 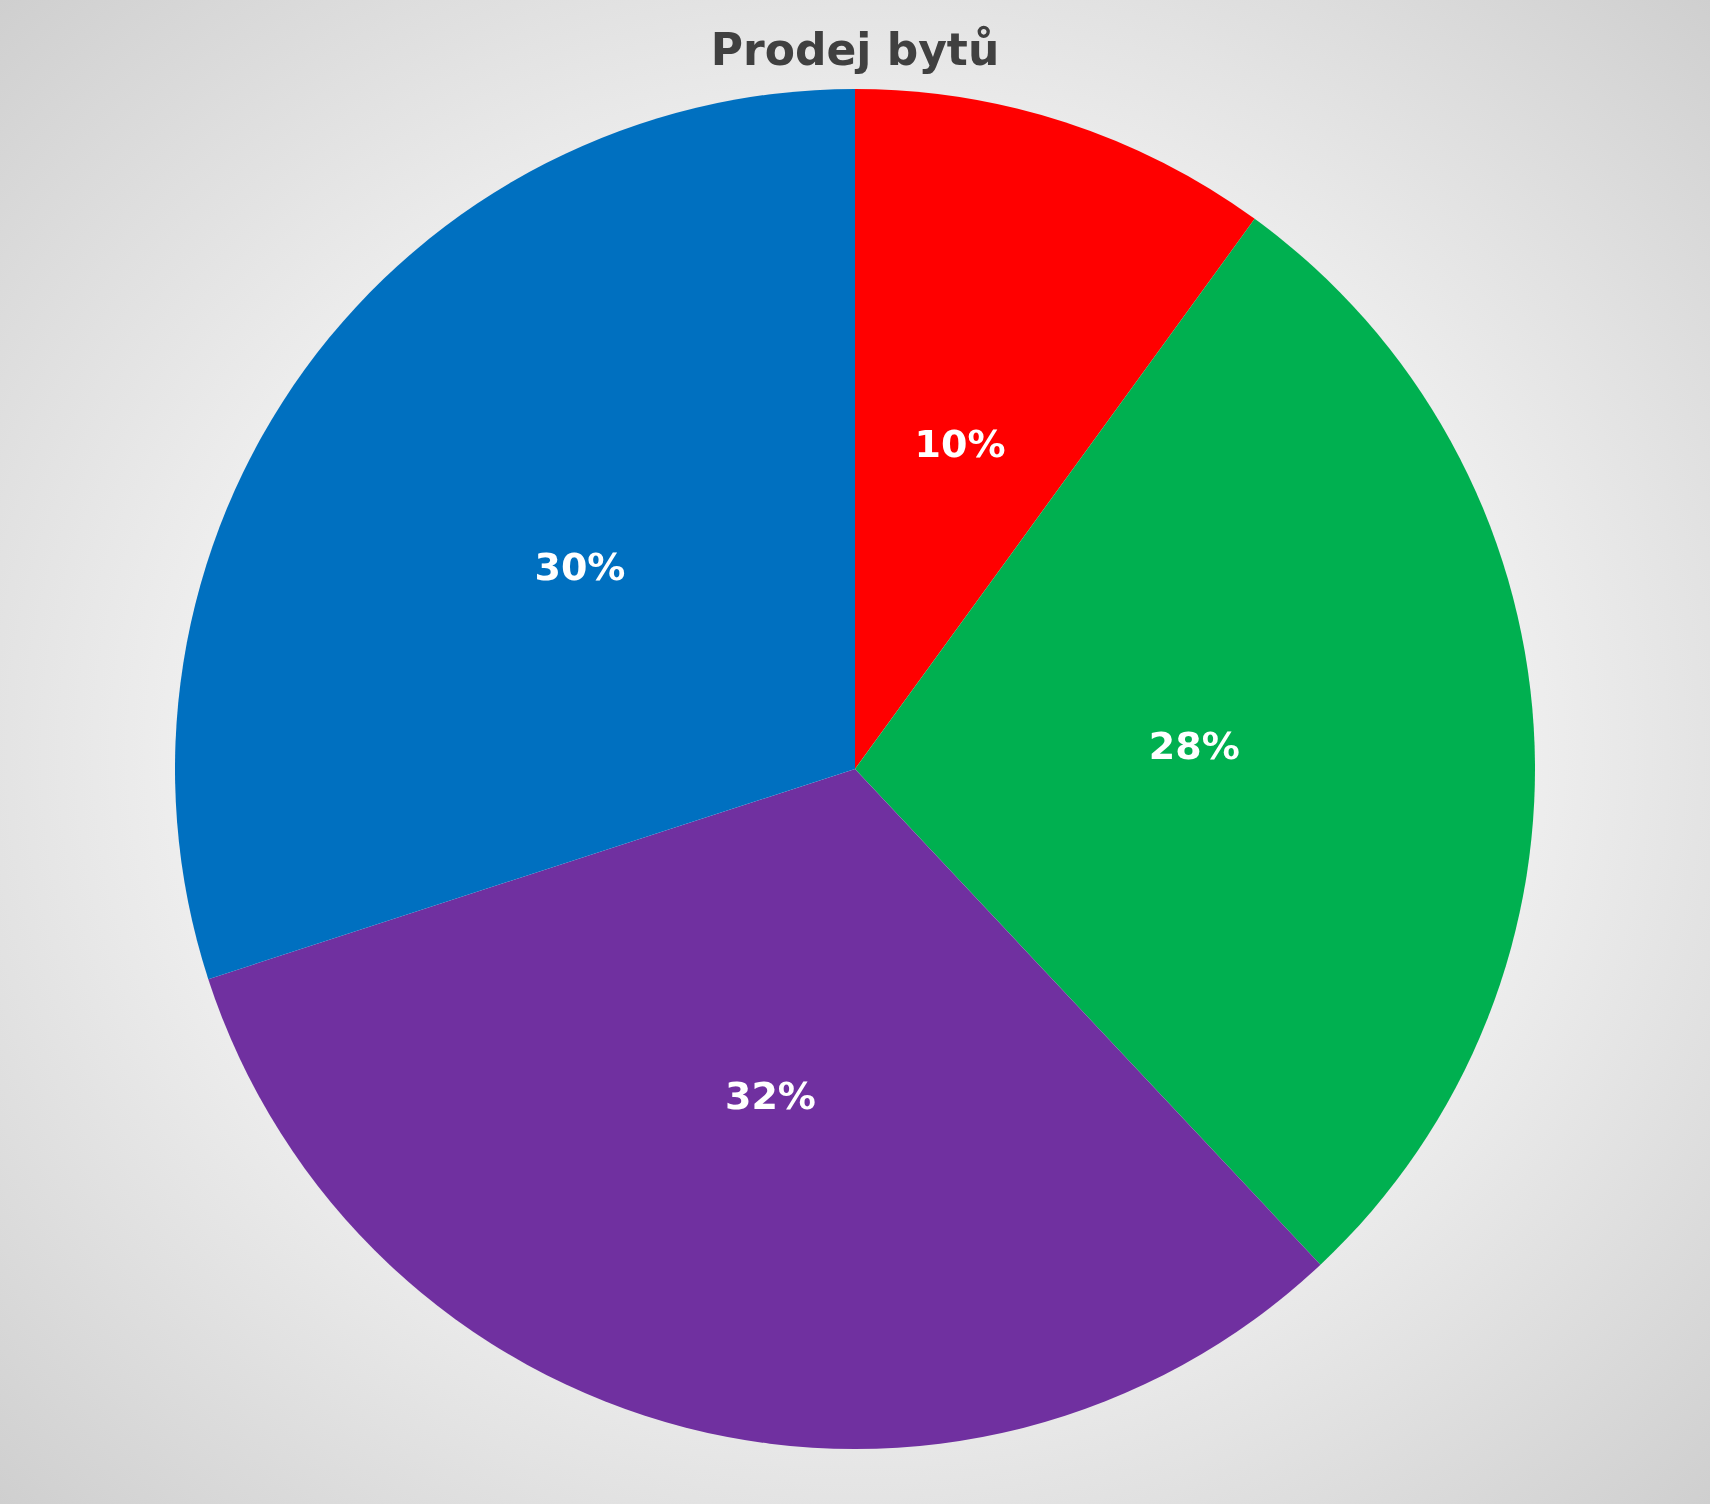 I want to click on data-label: 32%, so click(x=770, y=1096).